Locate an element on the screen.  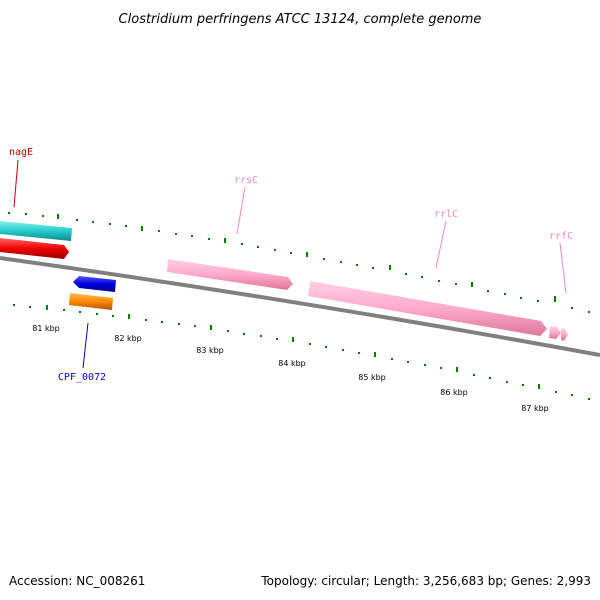
orange-gene-feature is located at coordinates (91, 301).